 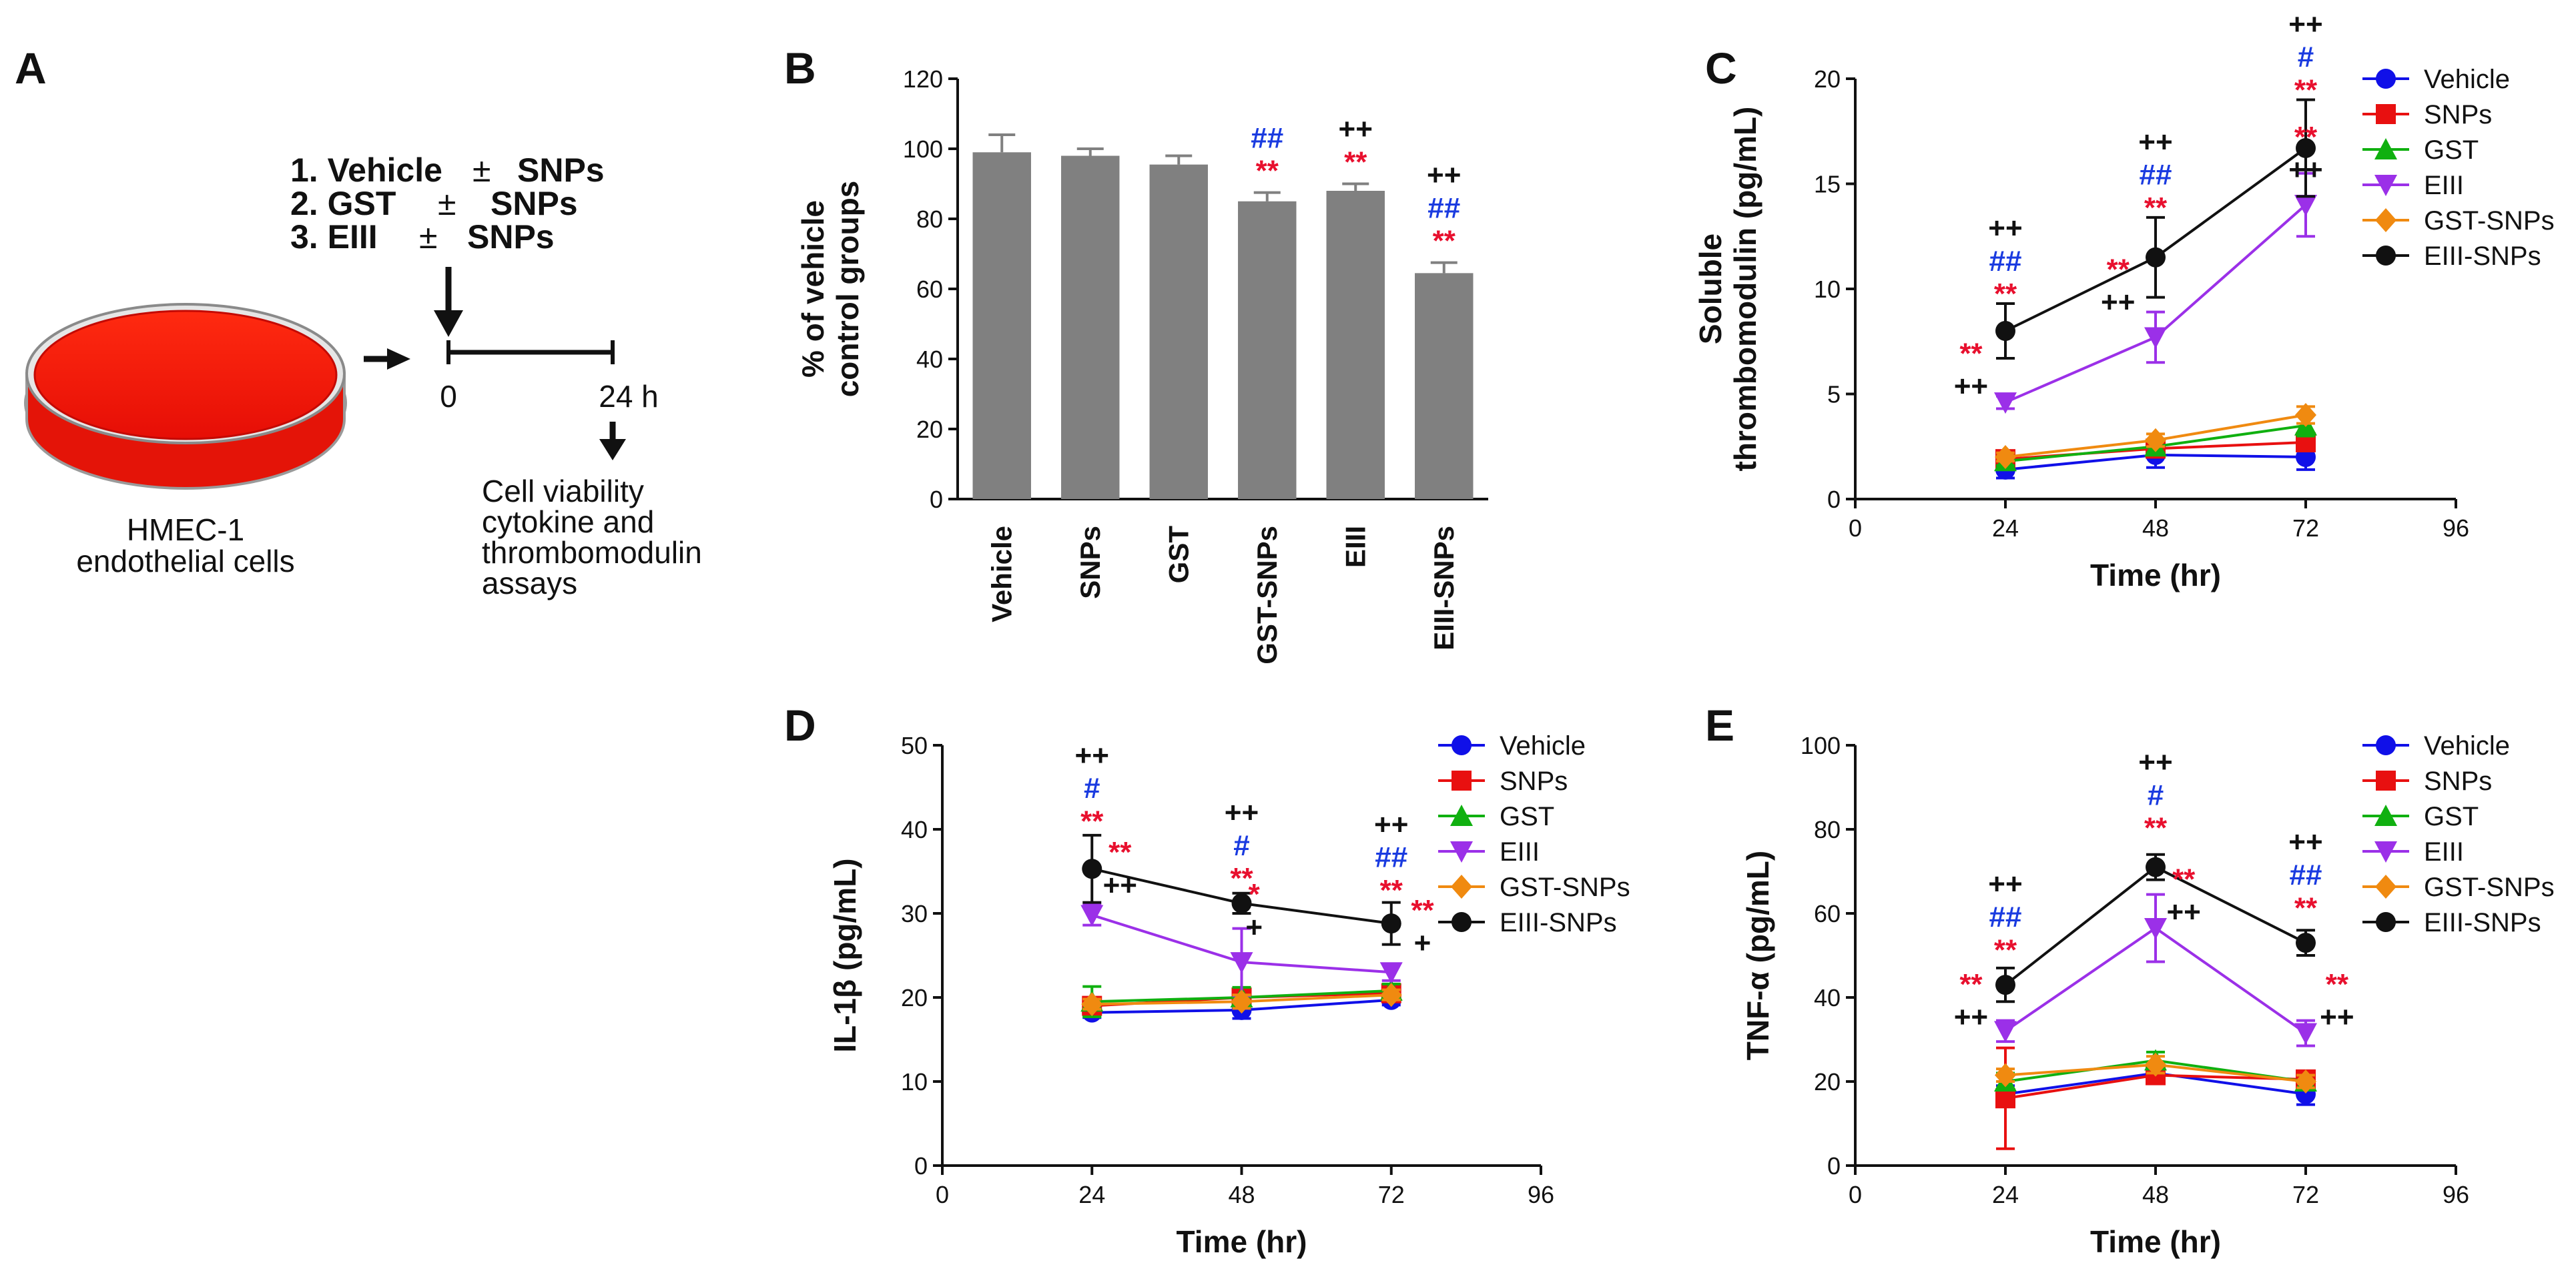 I want to click on category-label: SNPs, so click(x=1090, y=562).